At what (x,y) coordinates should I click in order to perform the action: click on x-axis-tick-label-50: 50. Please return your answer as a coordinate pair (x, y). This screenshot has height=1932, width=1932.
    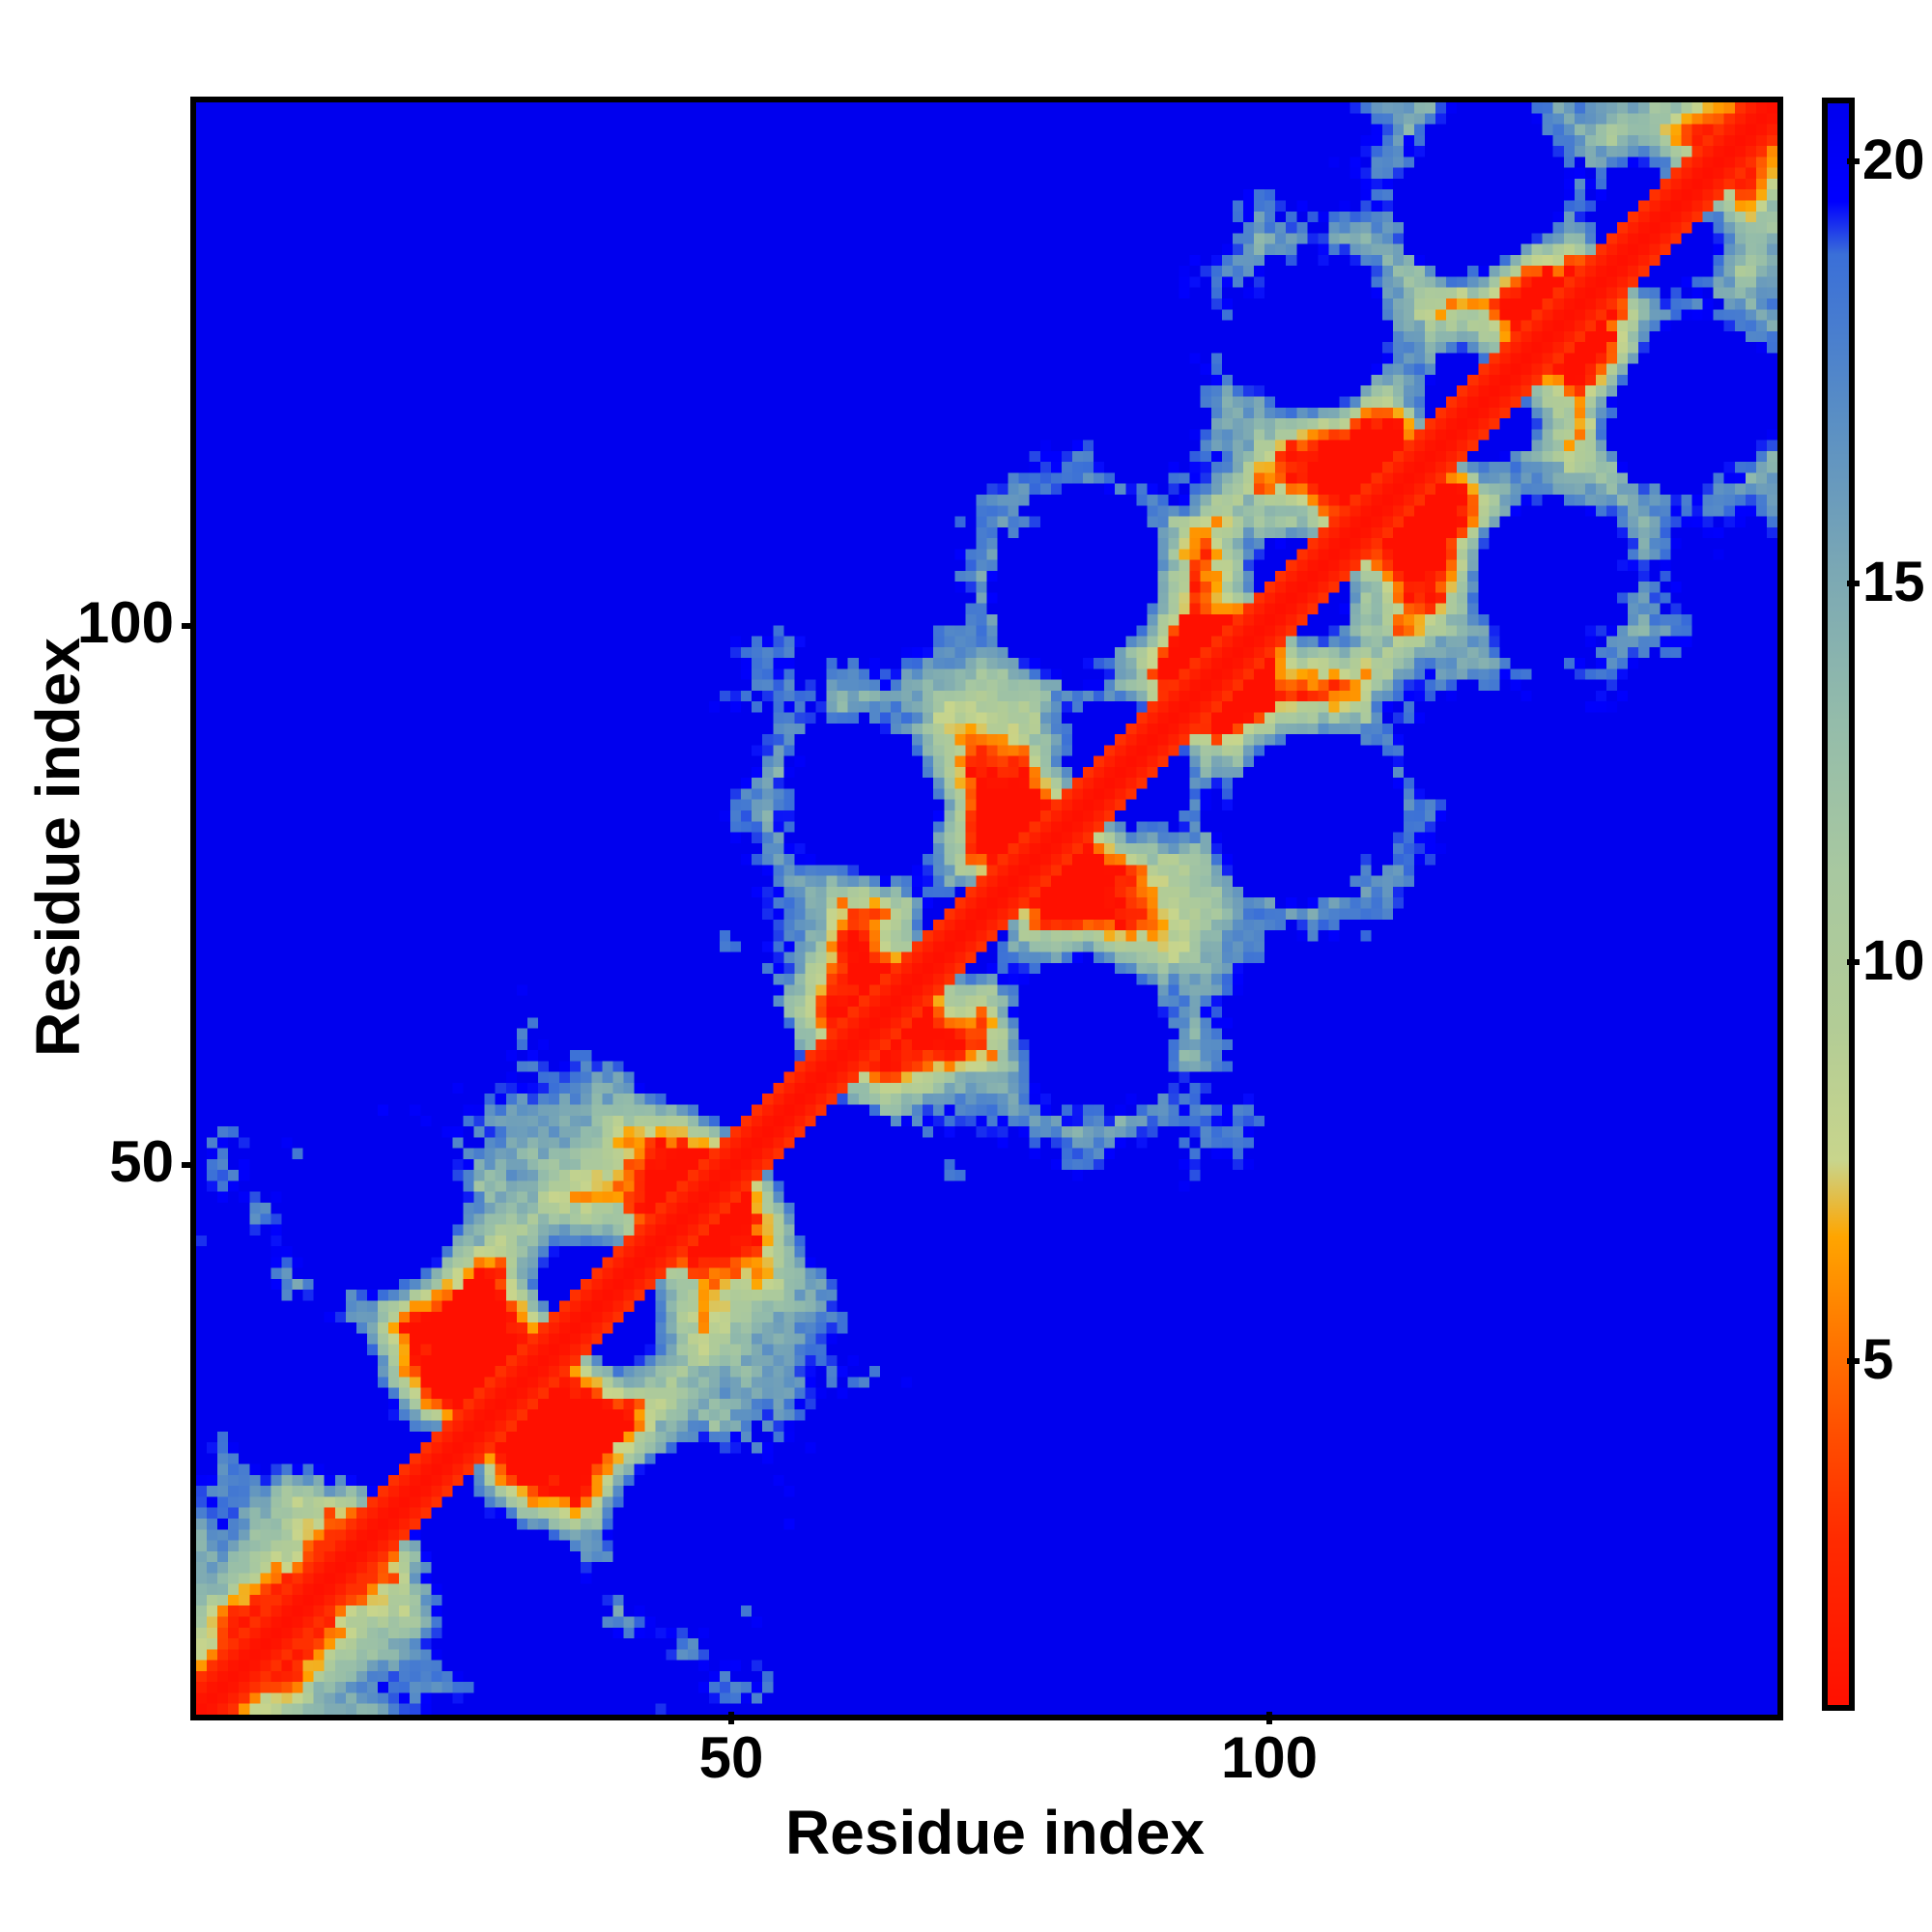
    Looking at the image, I should click on (731, 1757).